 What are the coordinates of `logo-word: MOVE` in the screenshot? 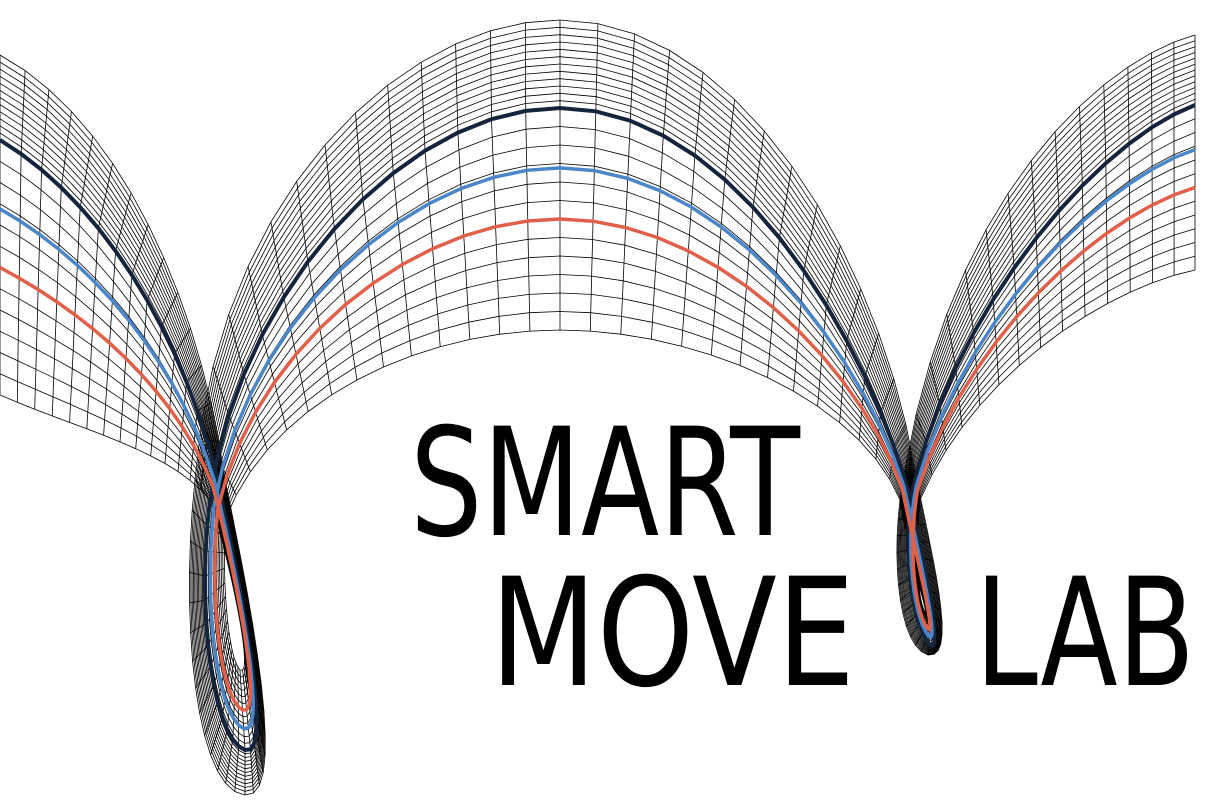 It's located at (672, 634).